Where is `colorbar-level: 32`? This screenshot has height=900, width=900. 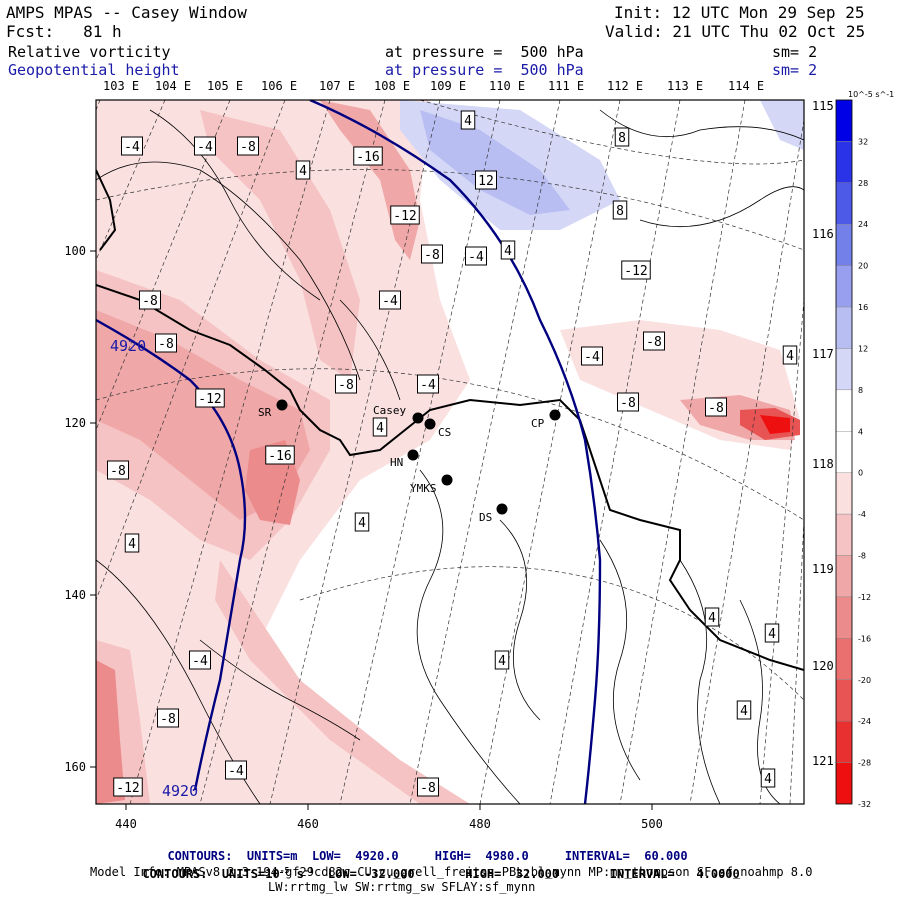 colorbar-level: 32 is located at coordinates (863, 141).